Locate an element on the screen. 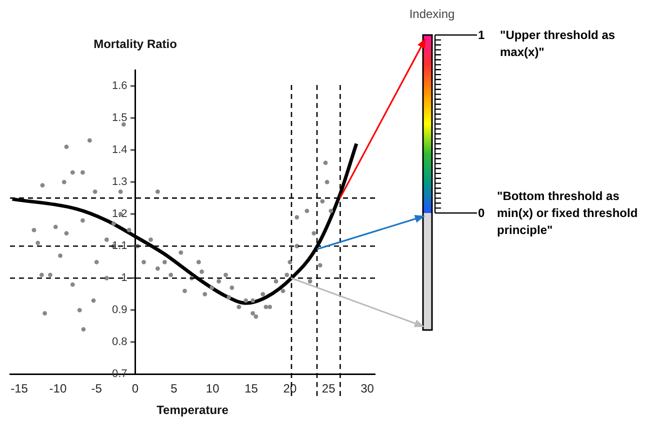  text: "Bottom threshold as min(x) or fixed threshold principle" is located at coordinates (568, 213).